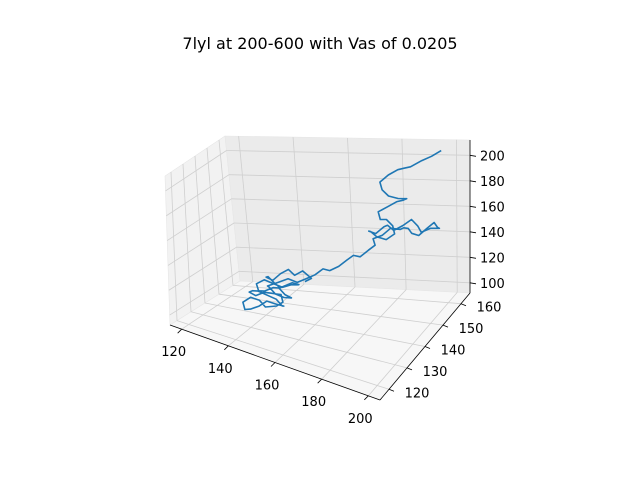 This screenshot has width=640, height=480. What do you see at coordinates (492, 284) in the screenshot?
I see `z-tick-label: 100` at bounding box center [492, 284].